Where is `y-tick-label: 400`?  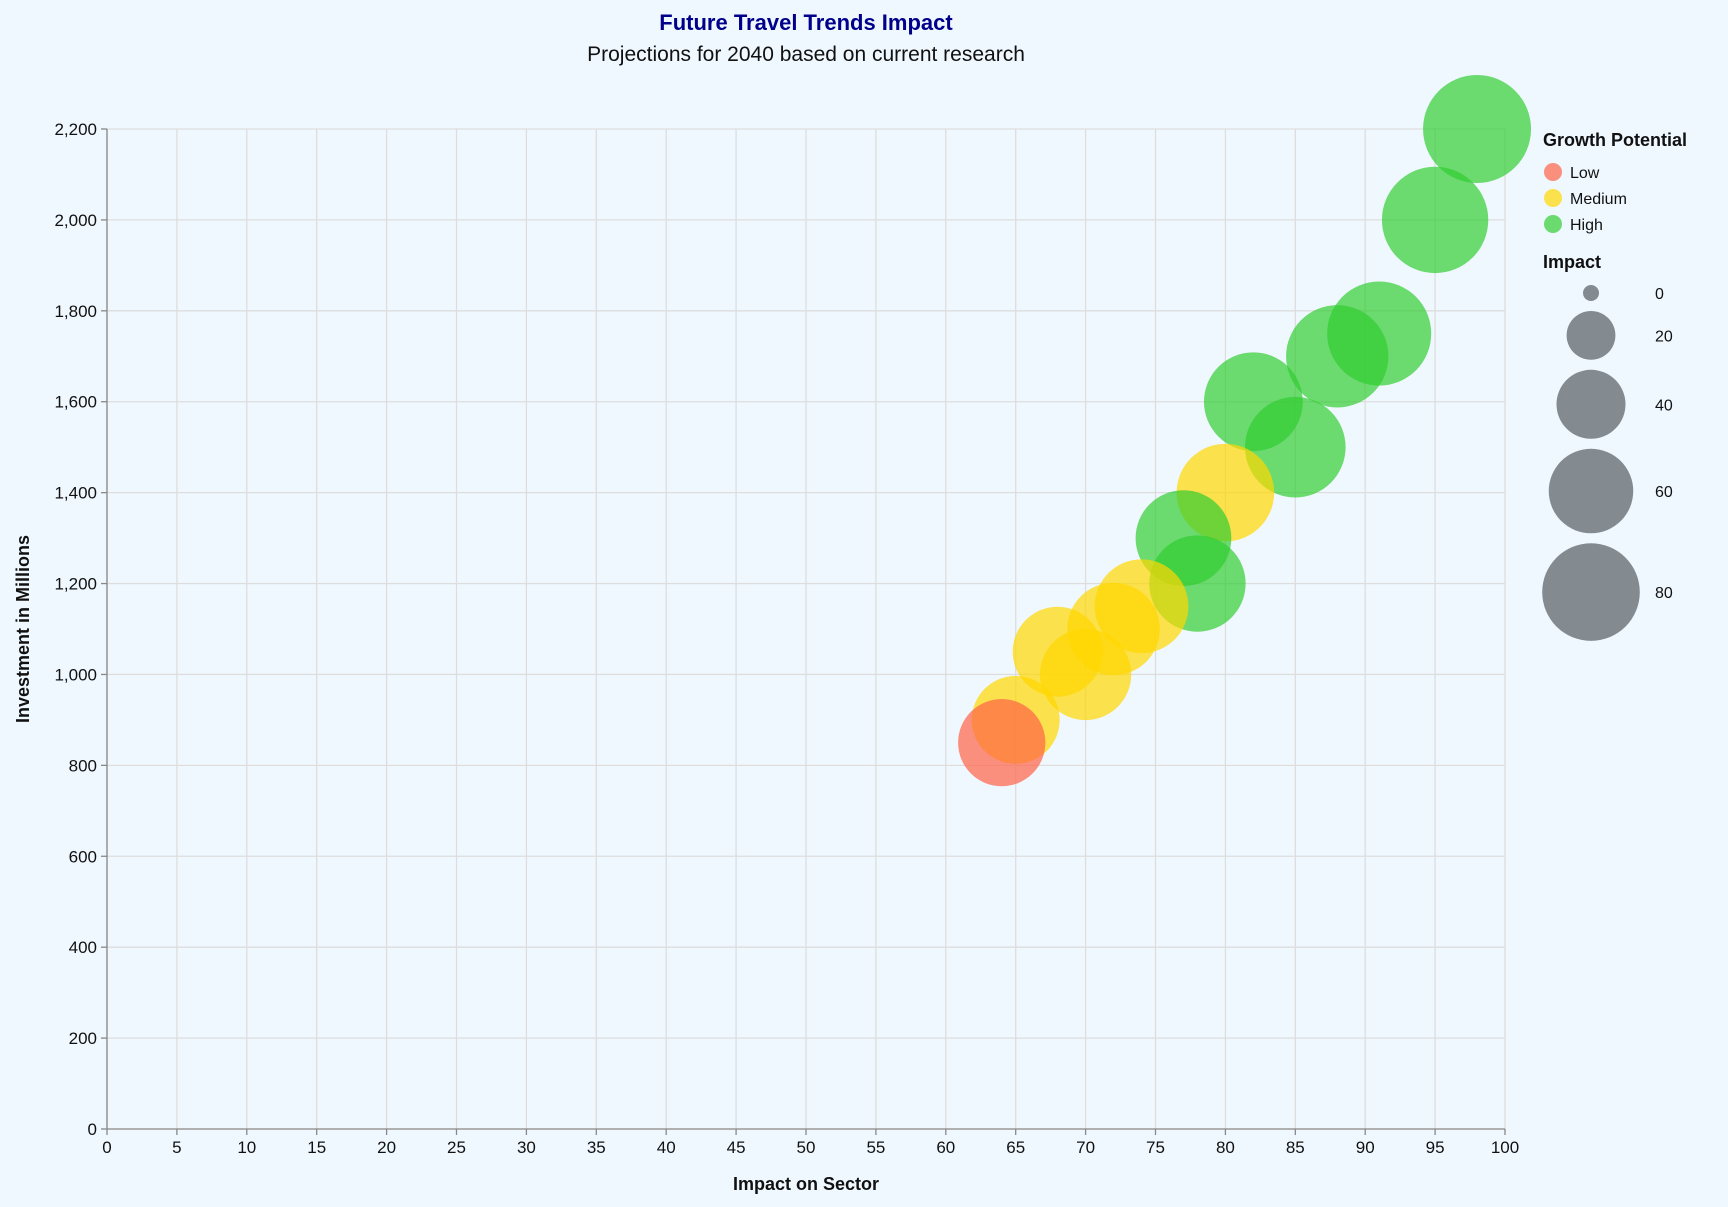
y-tick-label: 400 is located at coordinates (83, 947).